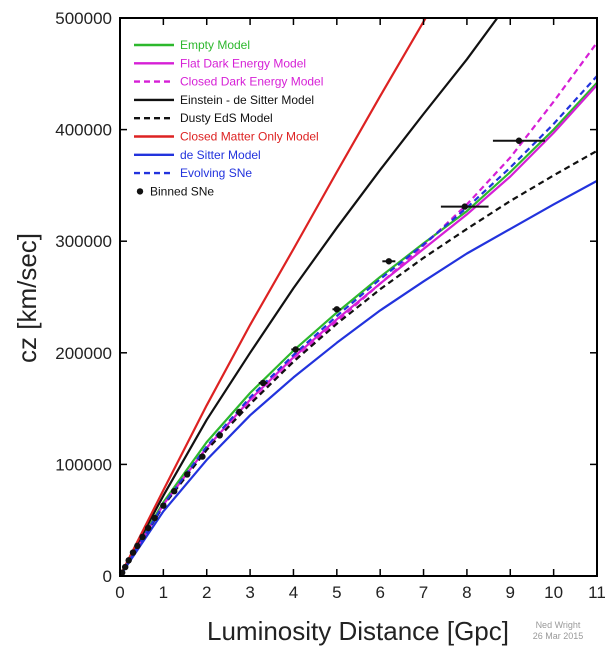 The image size is (609, 648). What do you see at coordinates (249, 592) in the screenshot?
I see `x-tick-label: 3` at bounding box center [249, 592].